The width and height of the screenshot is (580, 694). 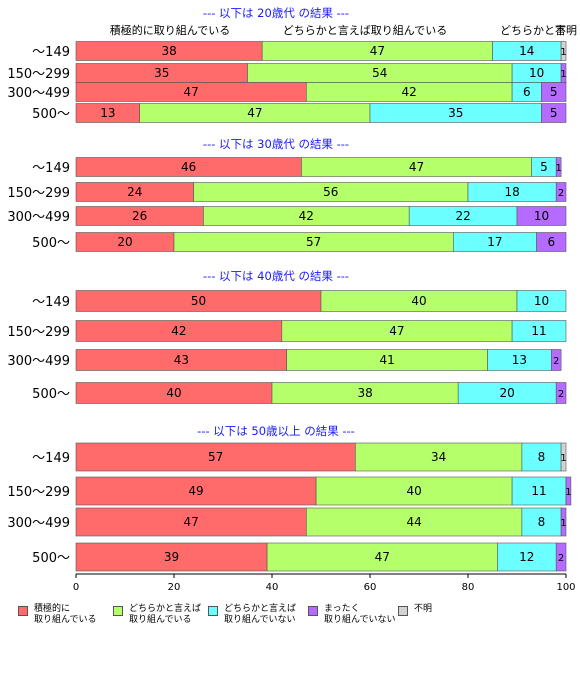 What do you see at coordinates (494, 242) in the screenshot?
I see `data-label: 17` at bounding box center [494, 242].